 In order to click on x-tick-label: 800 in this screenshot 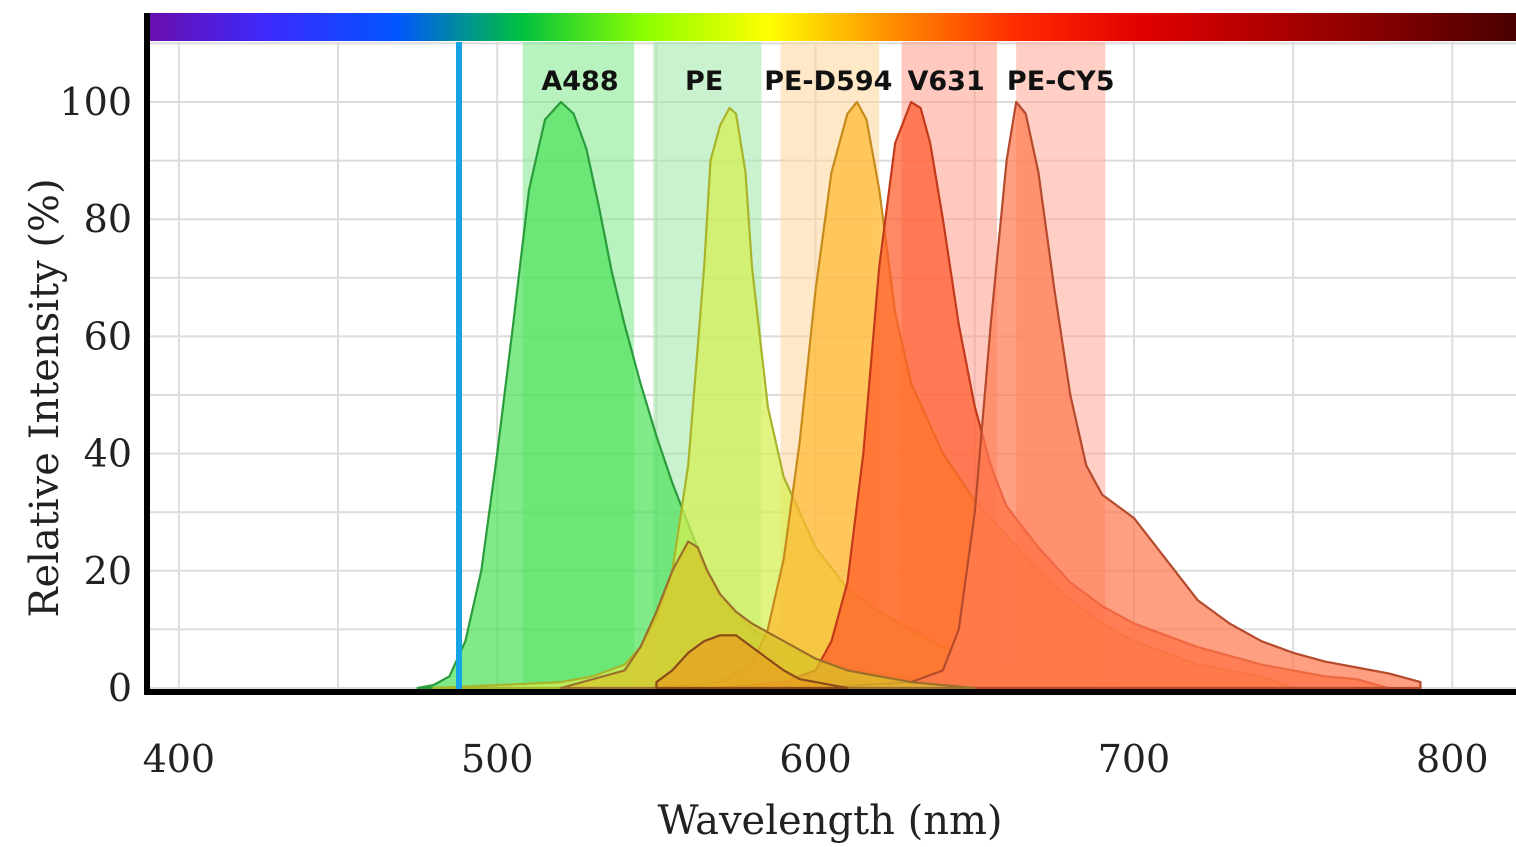, I will do `click(1452, 759)`.